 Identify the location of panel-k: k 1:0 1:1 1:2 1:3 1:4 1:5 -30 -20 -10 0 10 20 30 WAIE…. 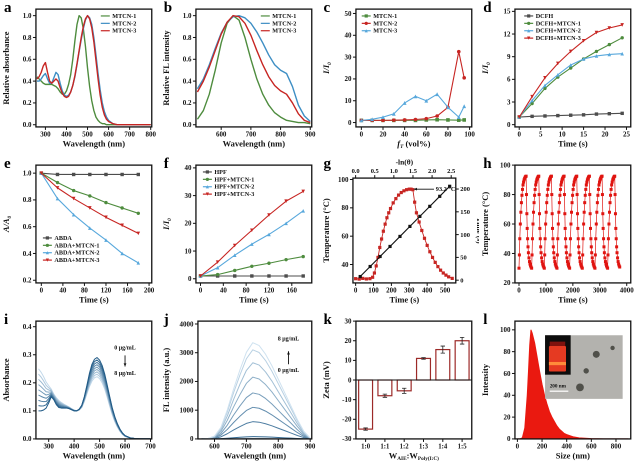
(400, 390).